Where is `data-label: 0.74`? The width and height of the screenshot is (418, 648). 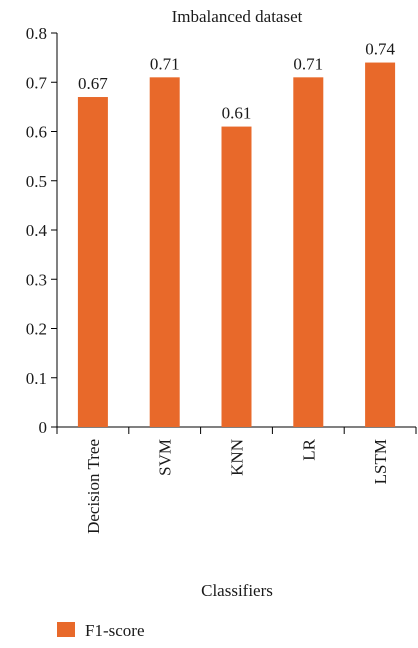
data-label: 0.74 is located at coordinates (380, 49).